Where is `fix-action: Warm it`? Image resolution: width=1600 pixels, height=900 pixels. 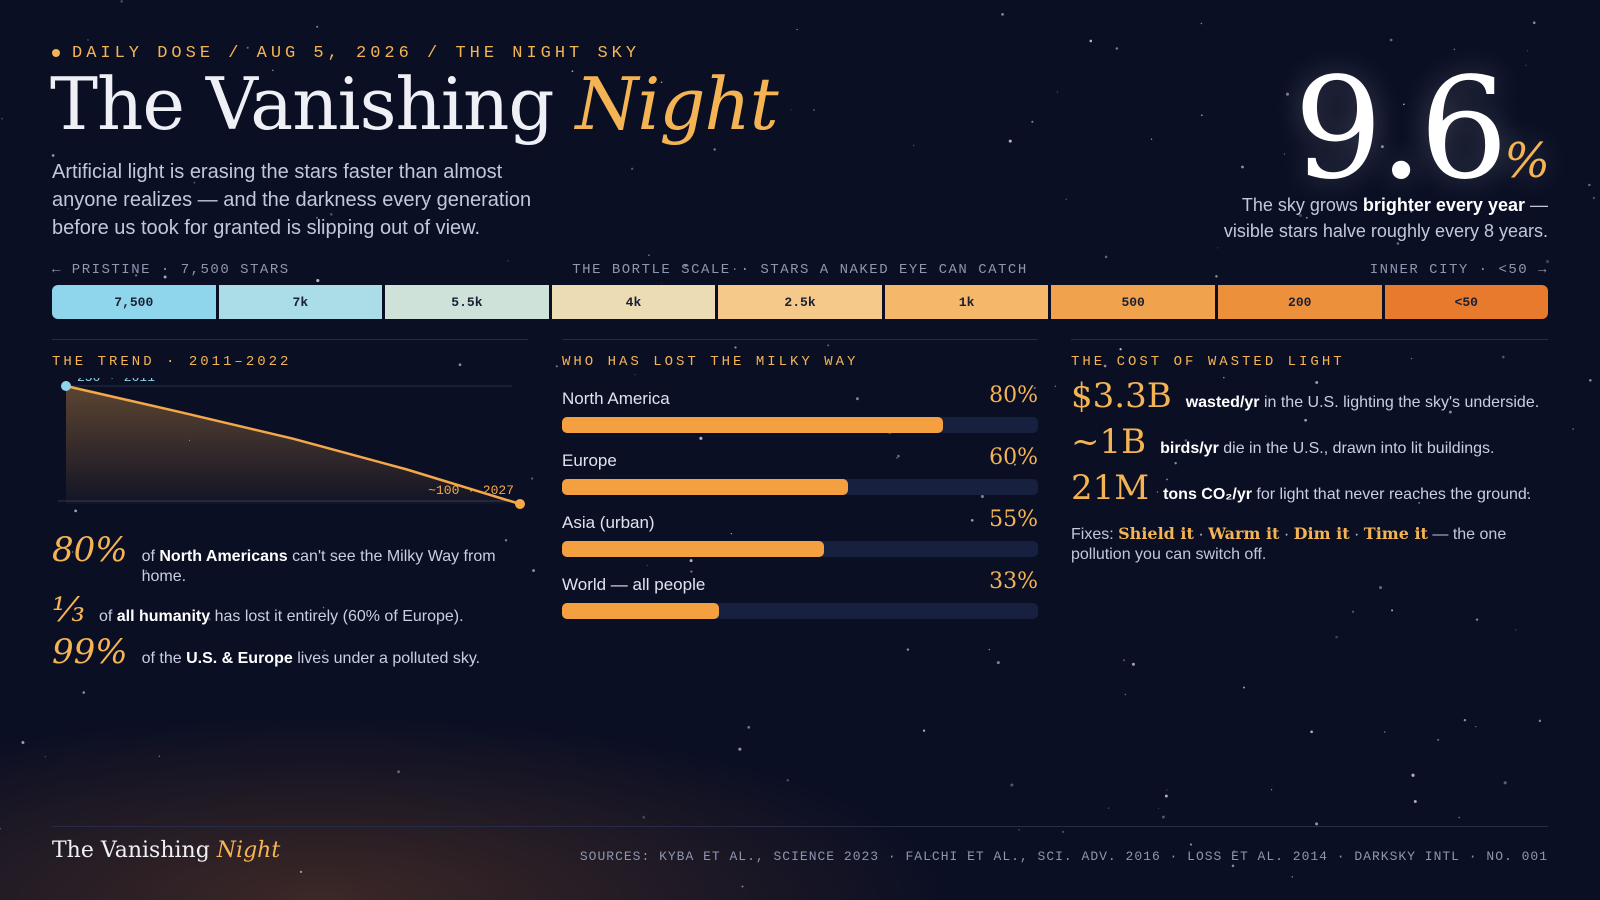 fix-action: Warm it is located at coordinates (1244, 533).